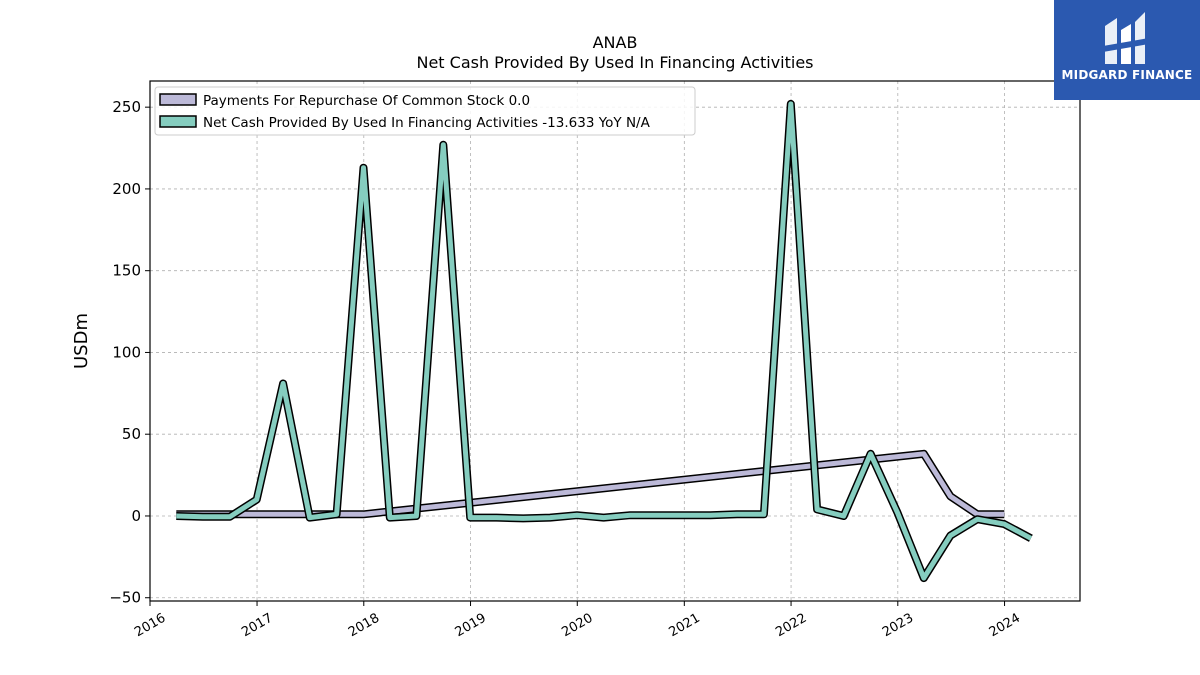  Describe the element at coordinates (126, 271) in the screenshot. I see `y-tick-label: 150` at that location.